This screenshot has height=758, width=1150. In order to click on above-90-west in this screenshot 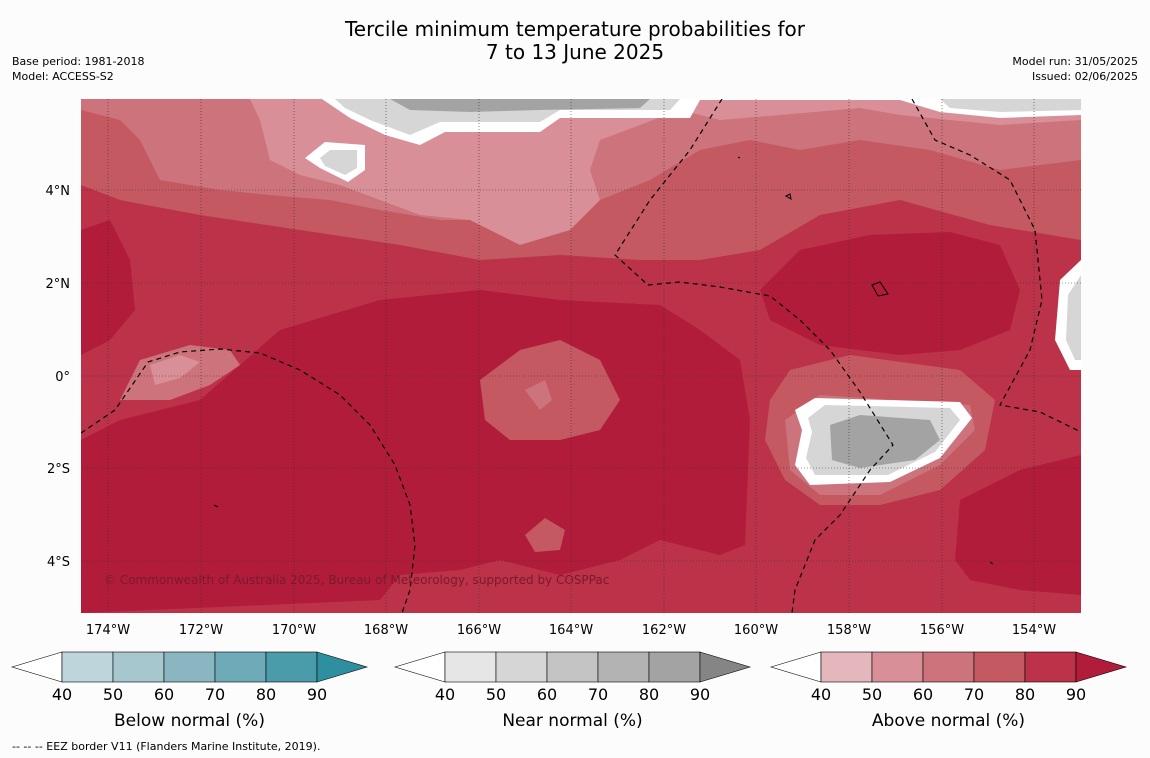, I will do `click(108, 287)`.